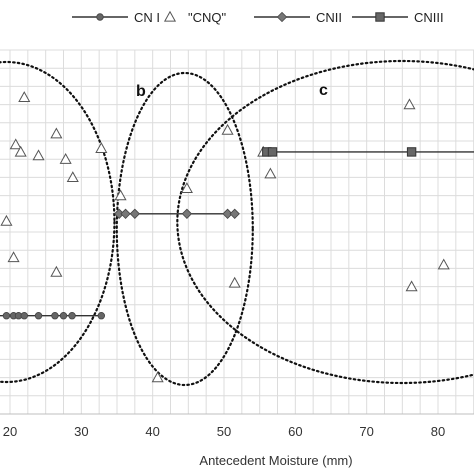 The height and width of the screenshot is (474, 474). What do you see at coordinates (323, 90) in the screenshot?
I see `zone-label-c: c` at bounding box center [323, 90].